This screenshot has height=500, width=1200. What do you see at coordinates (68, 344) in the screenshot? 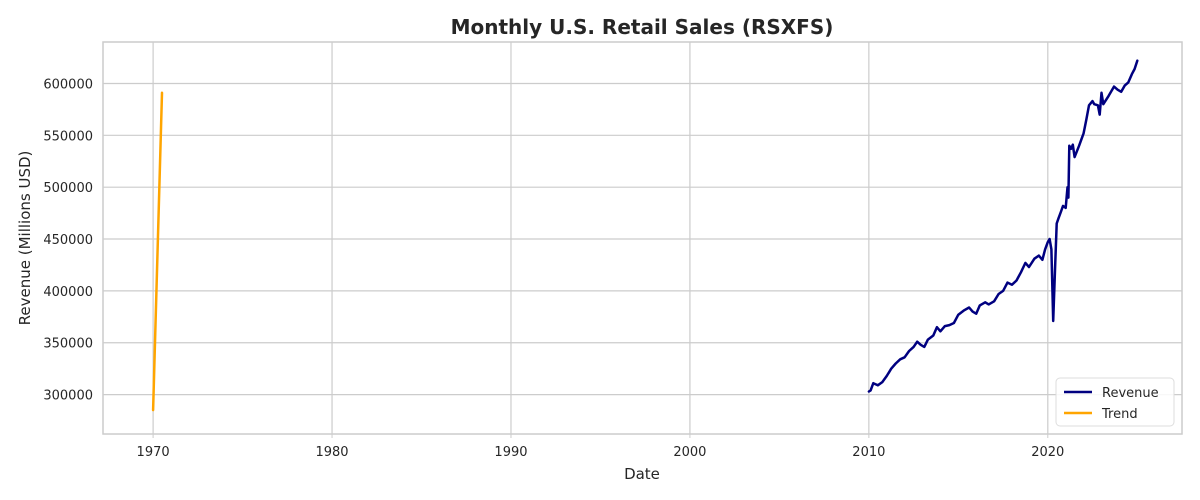
I see `y-tick-label: 350000` at bounding box center [68, 344].